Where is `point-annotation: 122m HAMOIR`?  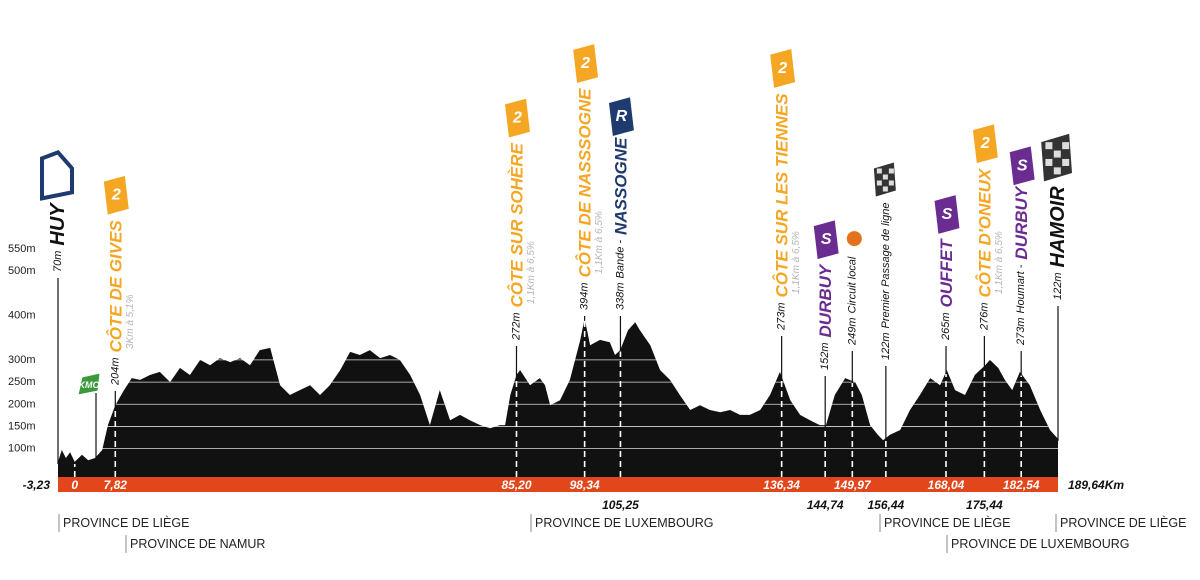 point-annotation: 122m HAMOIR is located at coordinates (1056, 287).